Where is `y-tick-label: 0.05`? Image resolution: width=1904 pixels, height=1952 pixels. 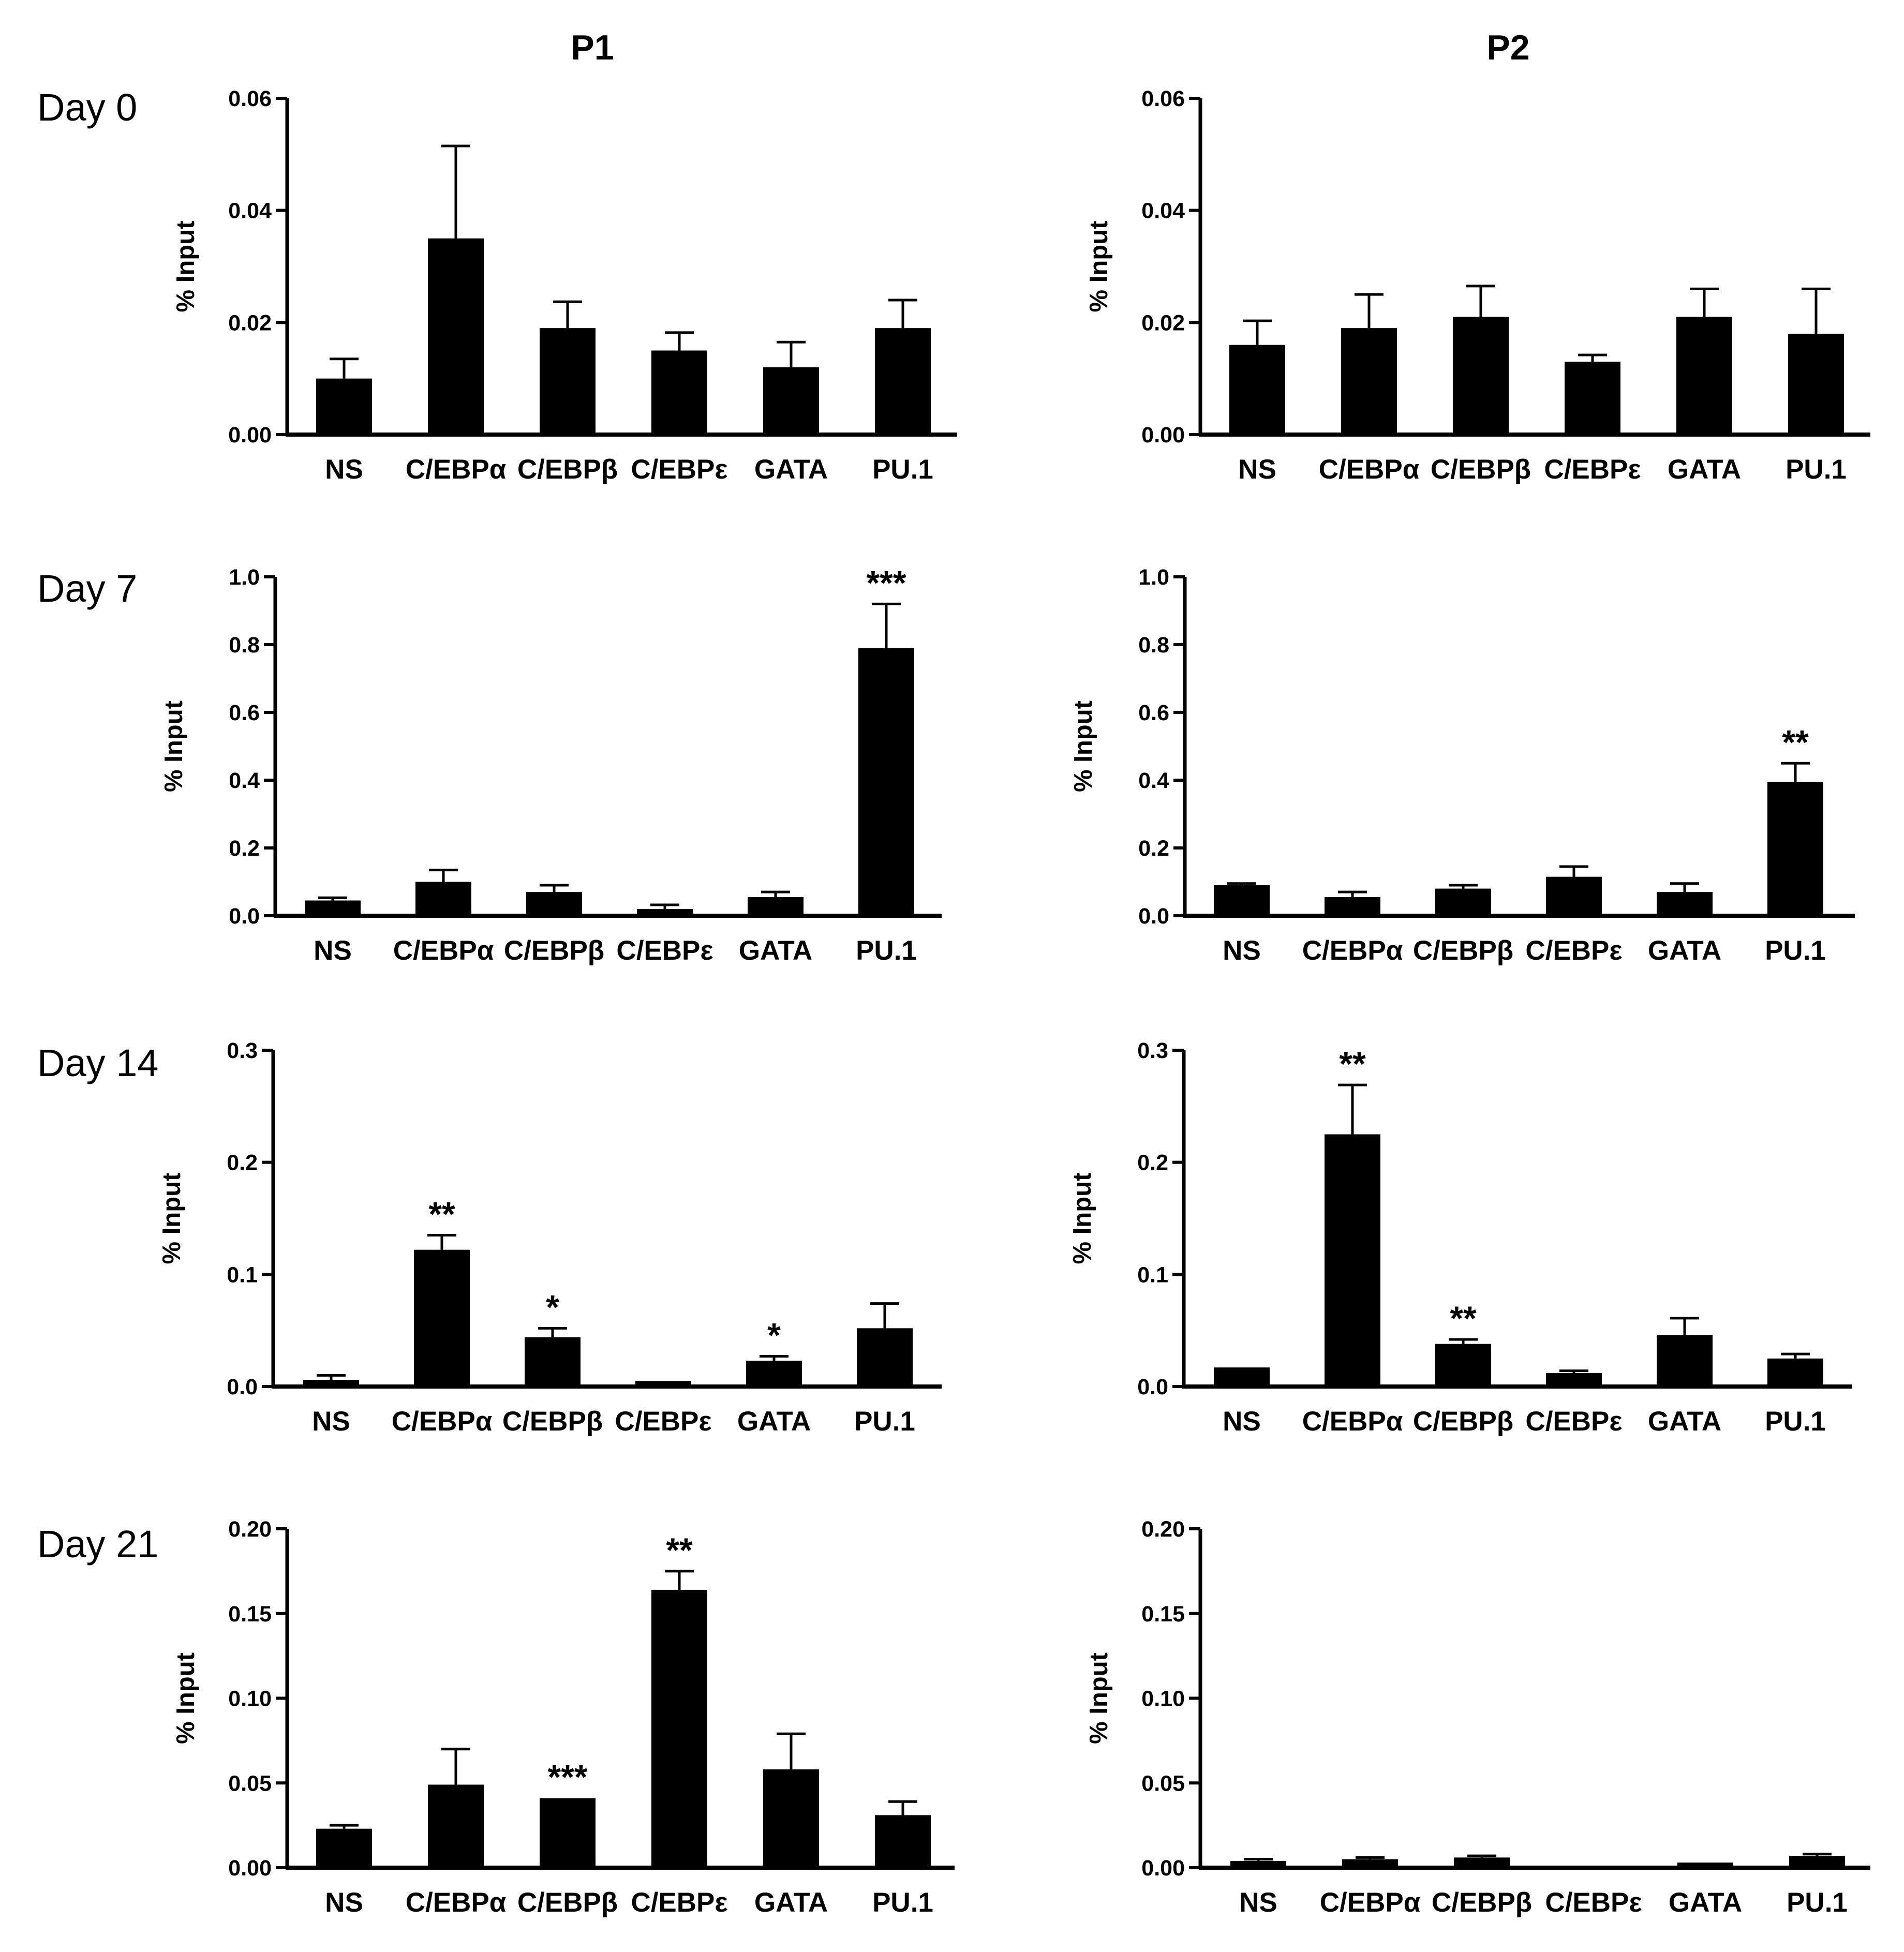 y-tick-label: 0.05 is located at coordinates (1163, 1783).